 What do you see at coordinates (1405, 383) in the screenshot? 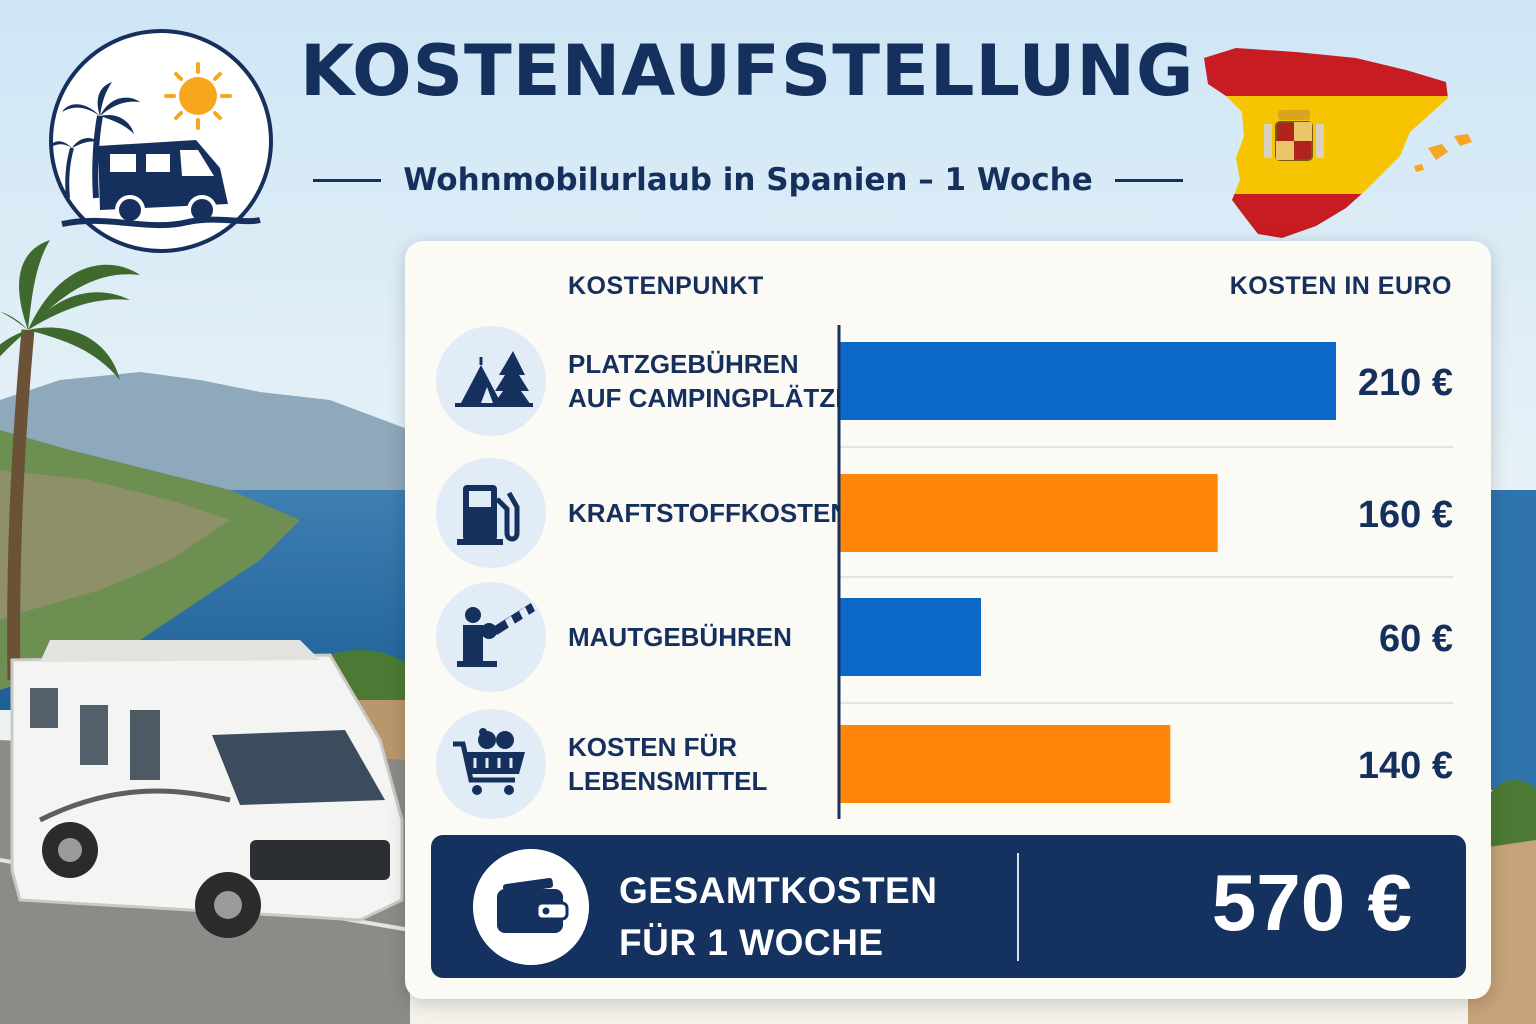
I see `value-label-1: 210 €` at bounding box center [1405, 383].